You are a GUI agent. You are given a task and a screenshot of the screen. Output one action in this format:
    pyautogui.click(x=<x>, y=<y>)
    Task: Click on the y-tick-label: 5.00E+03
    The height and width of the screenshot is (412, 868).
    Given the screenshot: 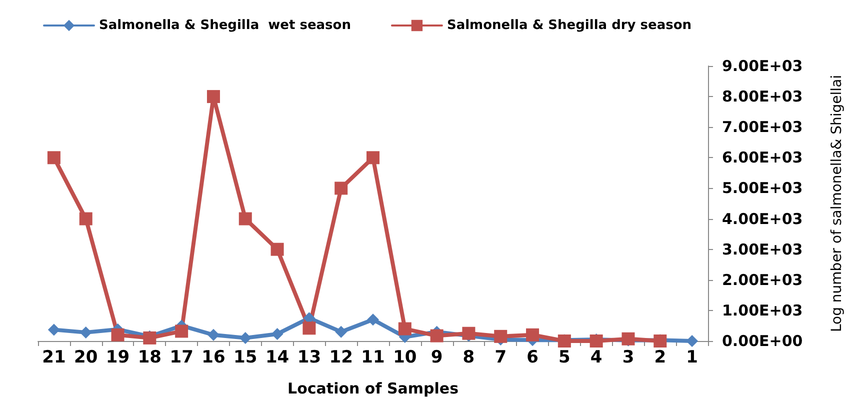 What is the action you would take?
    pyautogui.click(x=762, y=188)
    